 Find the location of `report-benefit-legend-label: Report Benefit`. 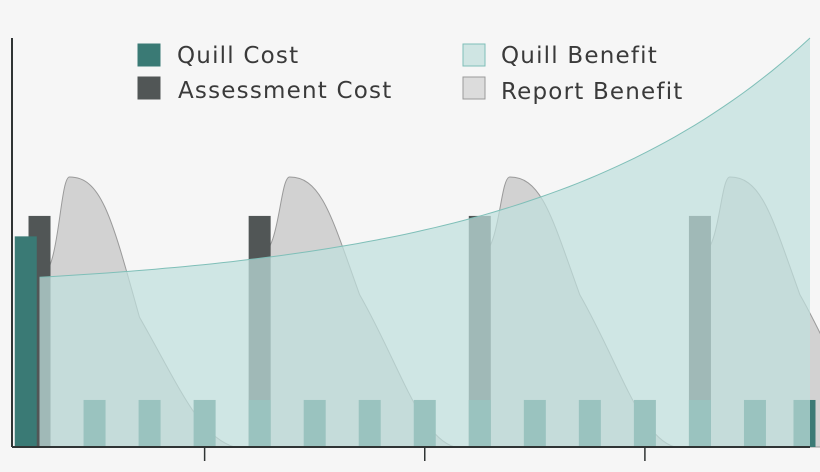

report-benefit-legend-label: Report Benefit is located at coordinates (592, 92).